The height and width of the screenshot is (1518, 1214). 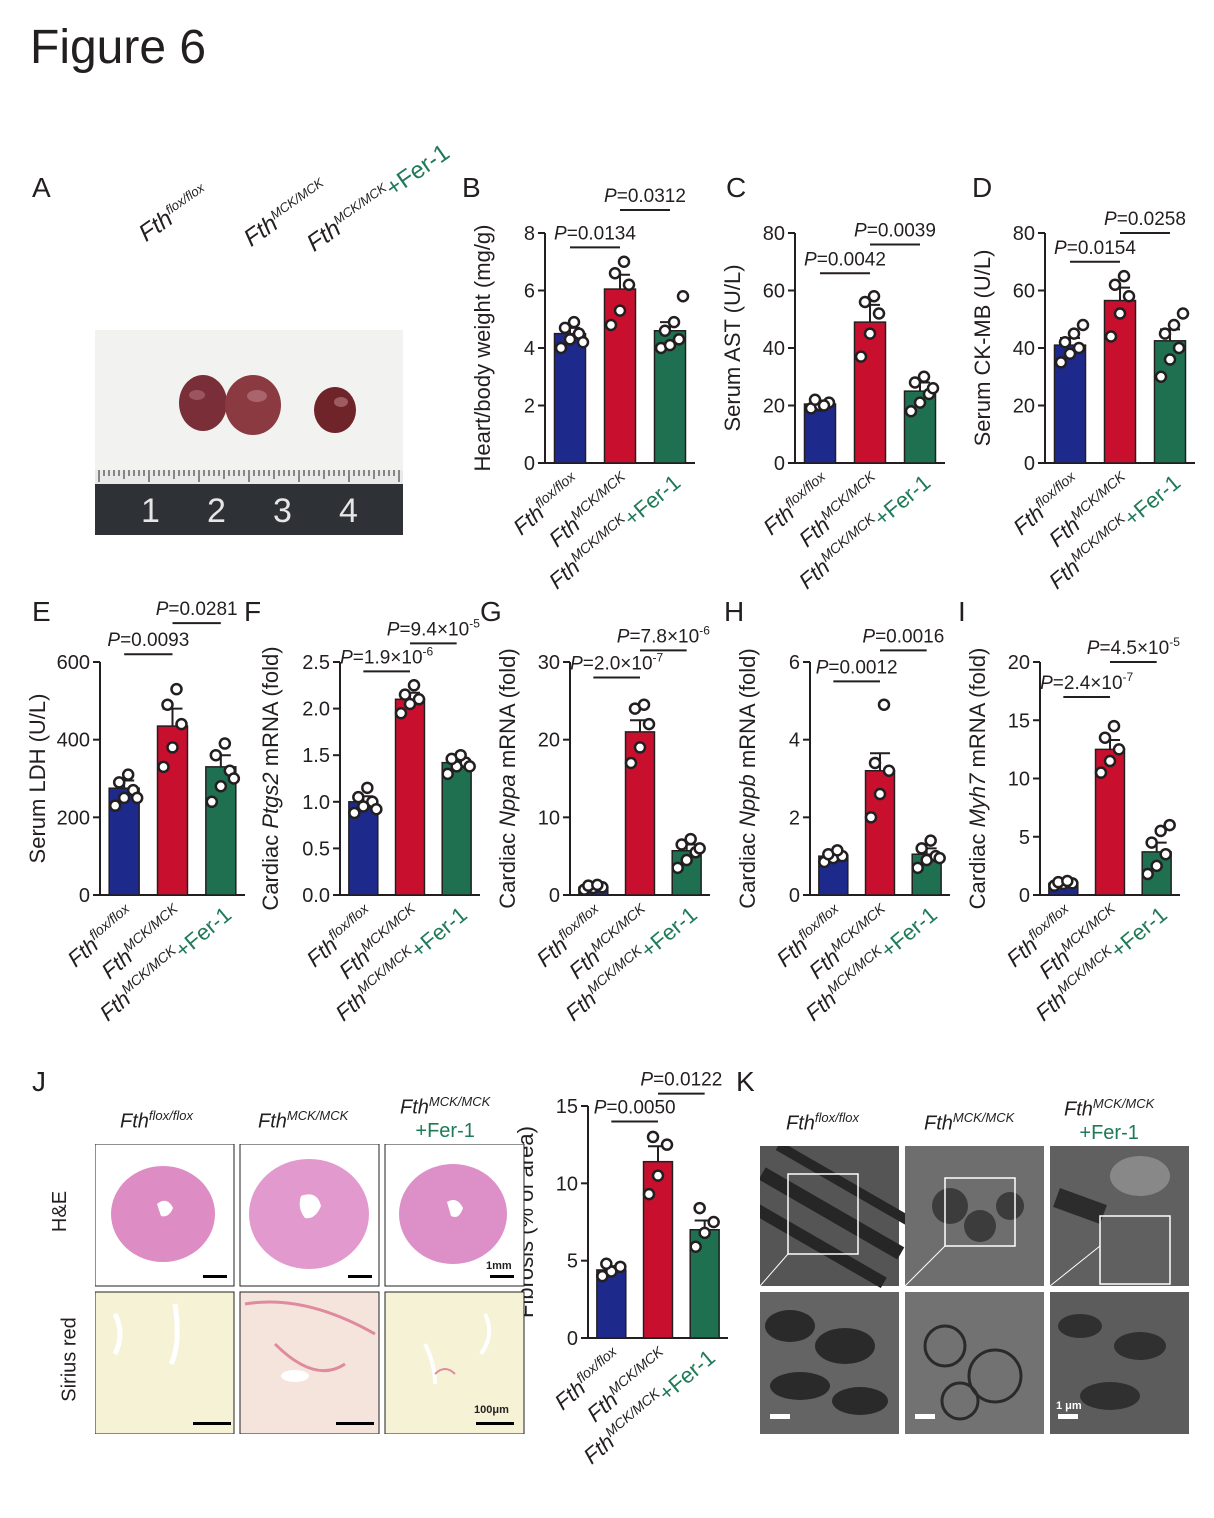 I want to click on ruler-number: 3, so click(x=282, y=511).